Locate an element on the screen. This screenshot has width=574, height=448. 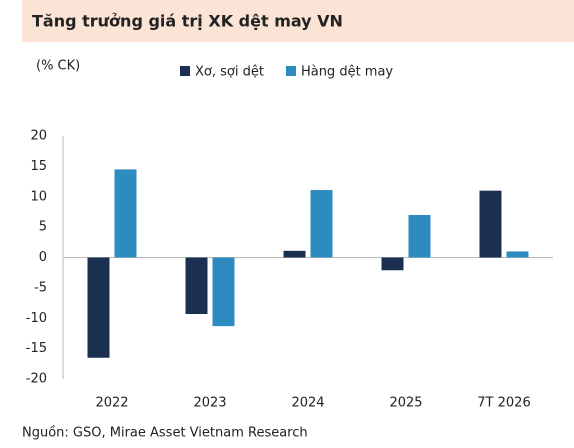
x-tick-label: 2025 is located at coordinates (405, 403).